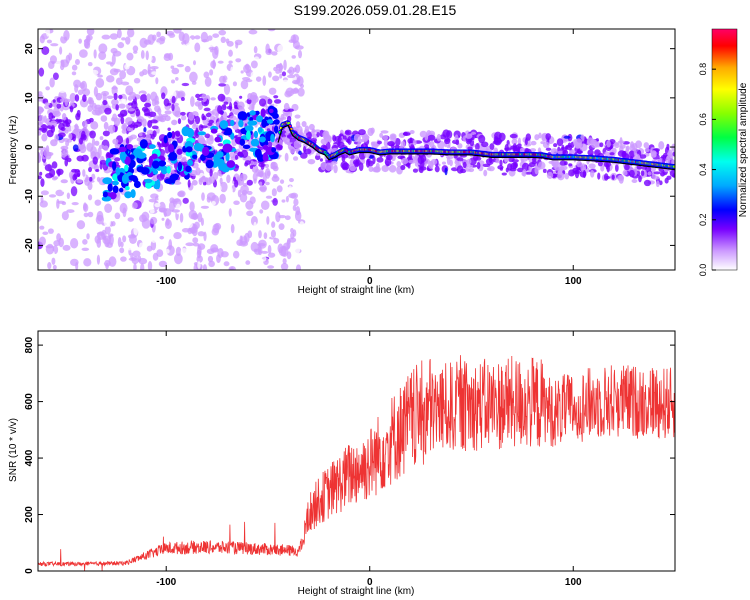  I want to click on colorbar-tick-label: 0.8, so click(703, 69).